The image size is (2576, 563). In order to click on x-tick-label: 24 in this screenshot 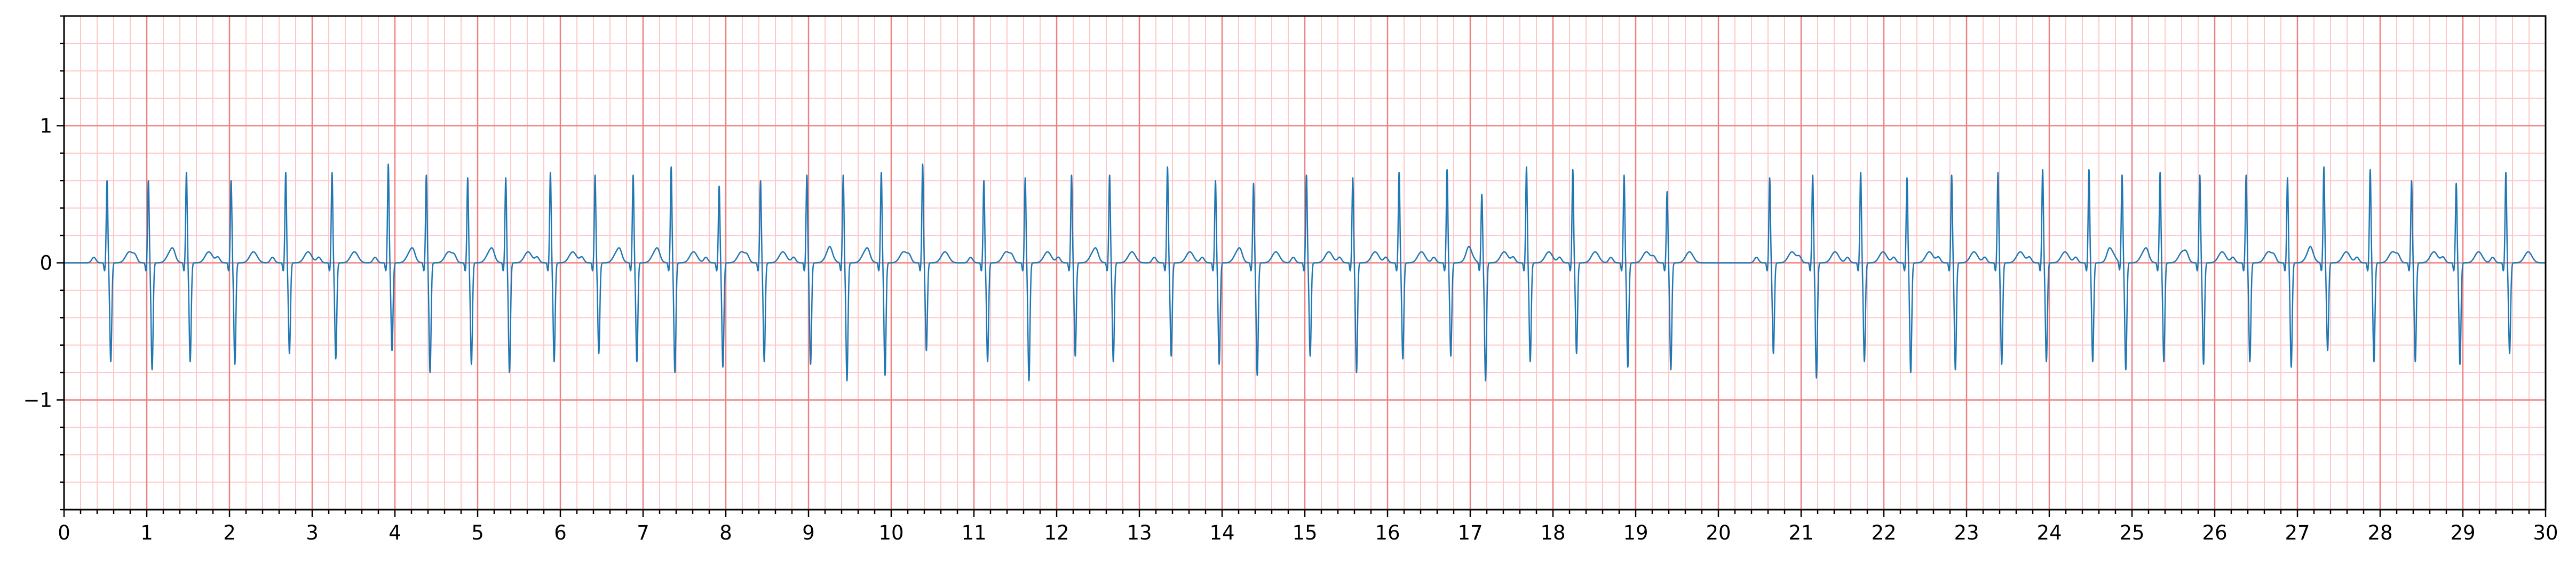, I will do `click(2049, 532)`.